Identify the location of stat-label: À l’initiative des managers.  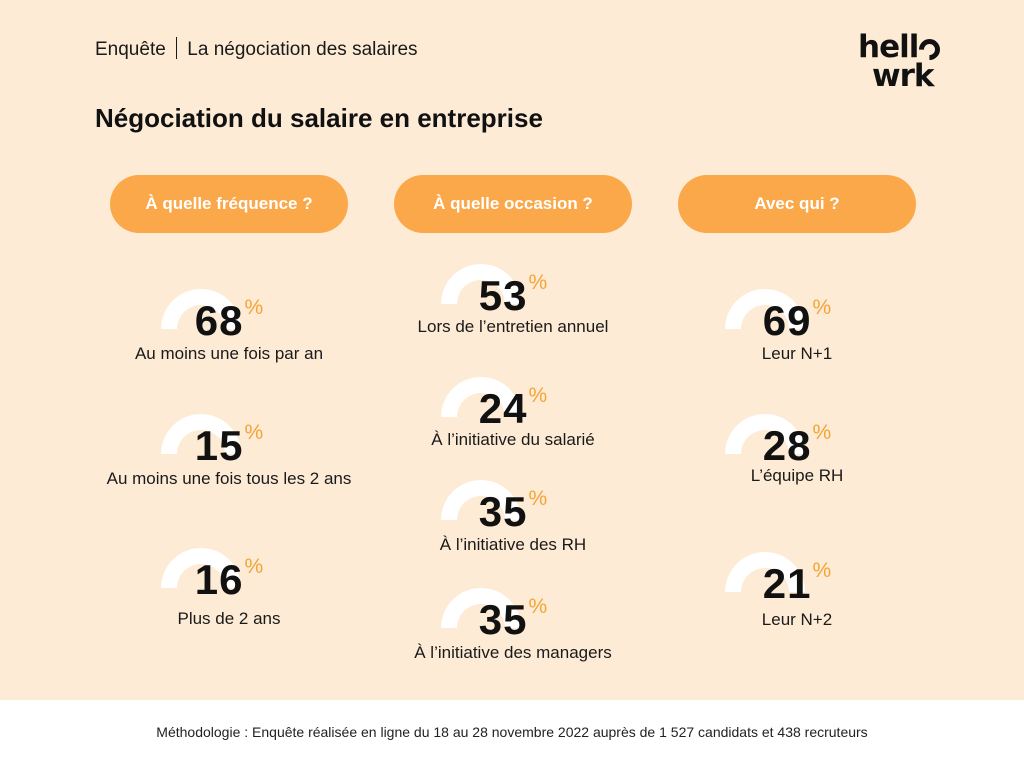
(513, 652).